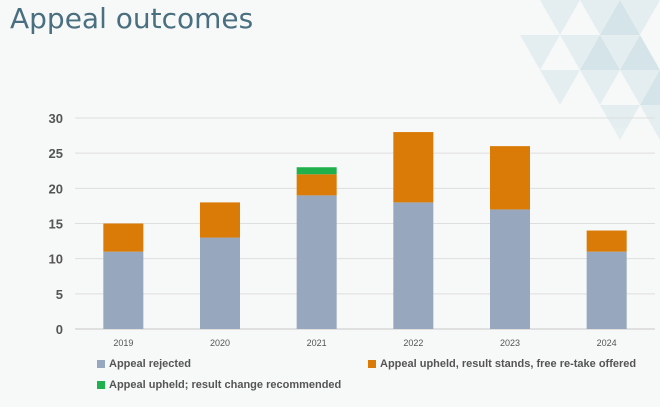  Describe the element at coordinates (56, 153) in the screenshot. I see `y-tick-label-25: 25` at that location.